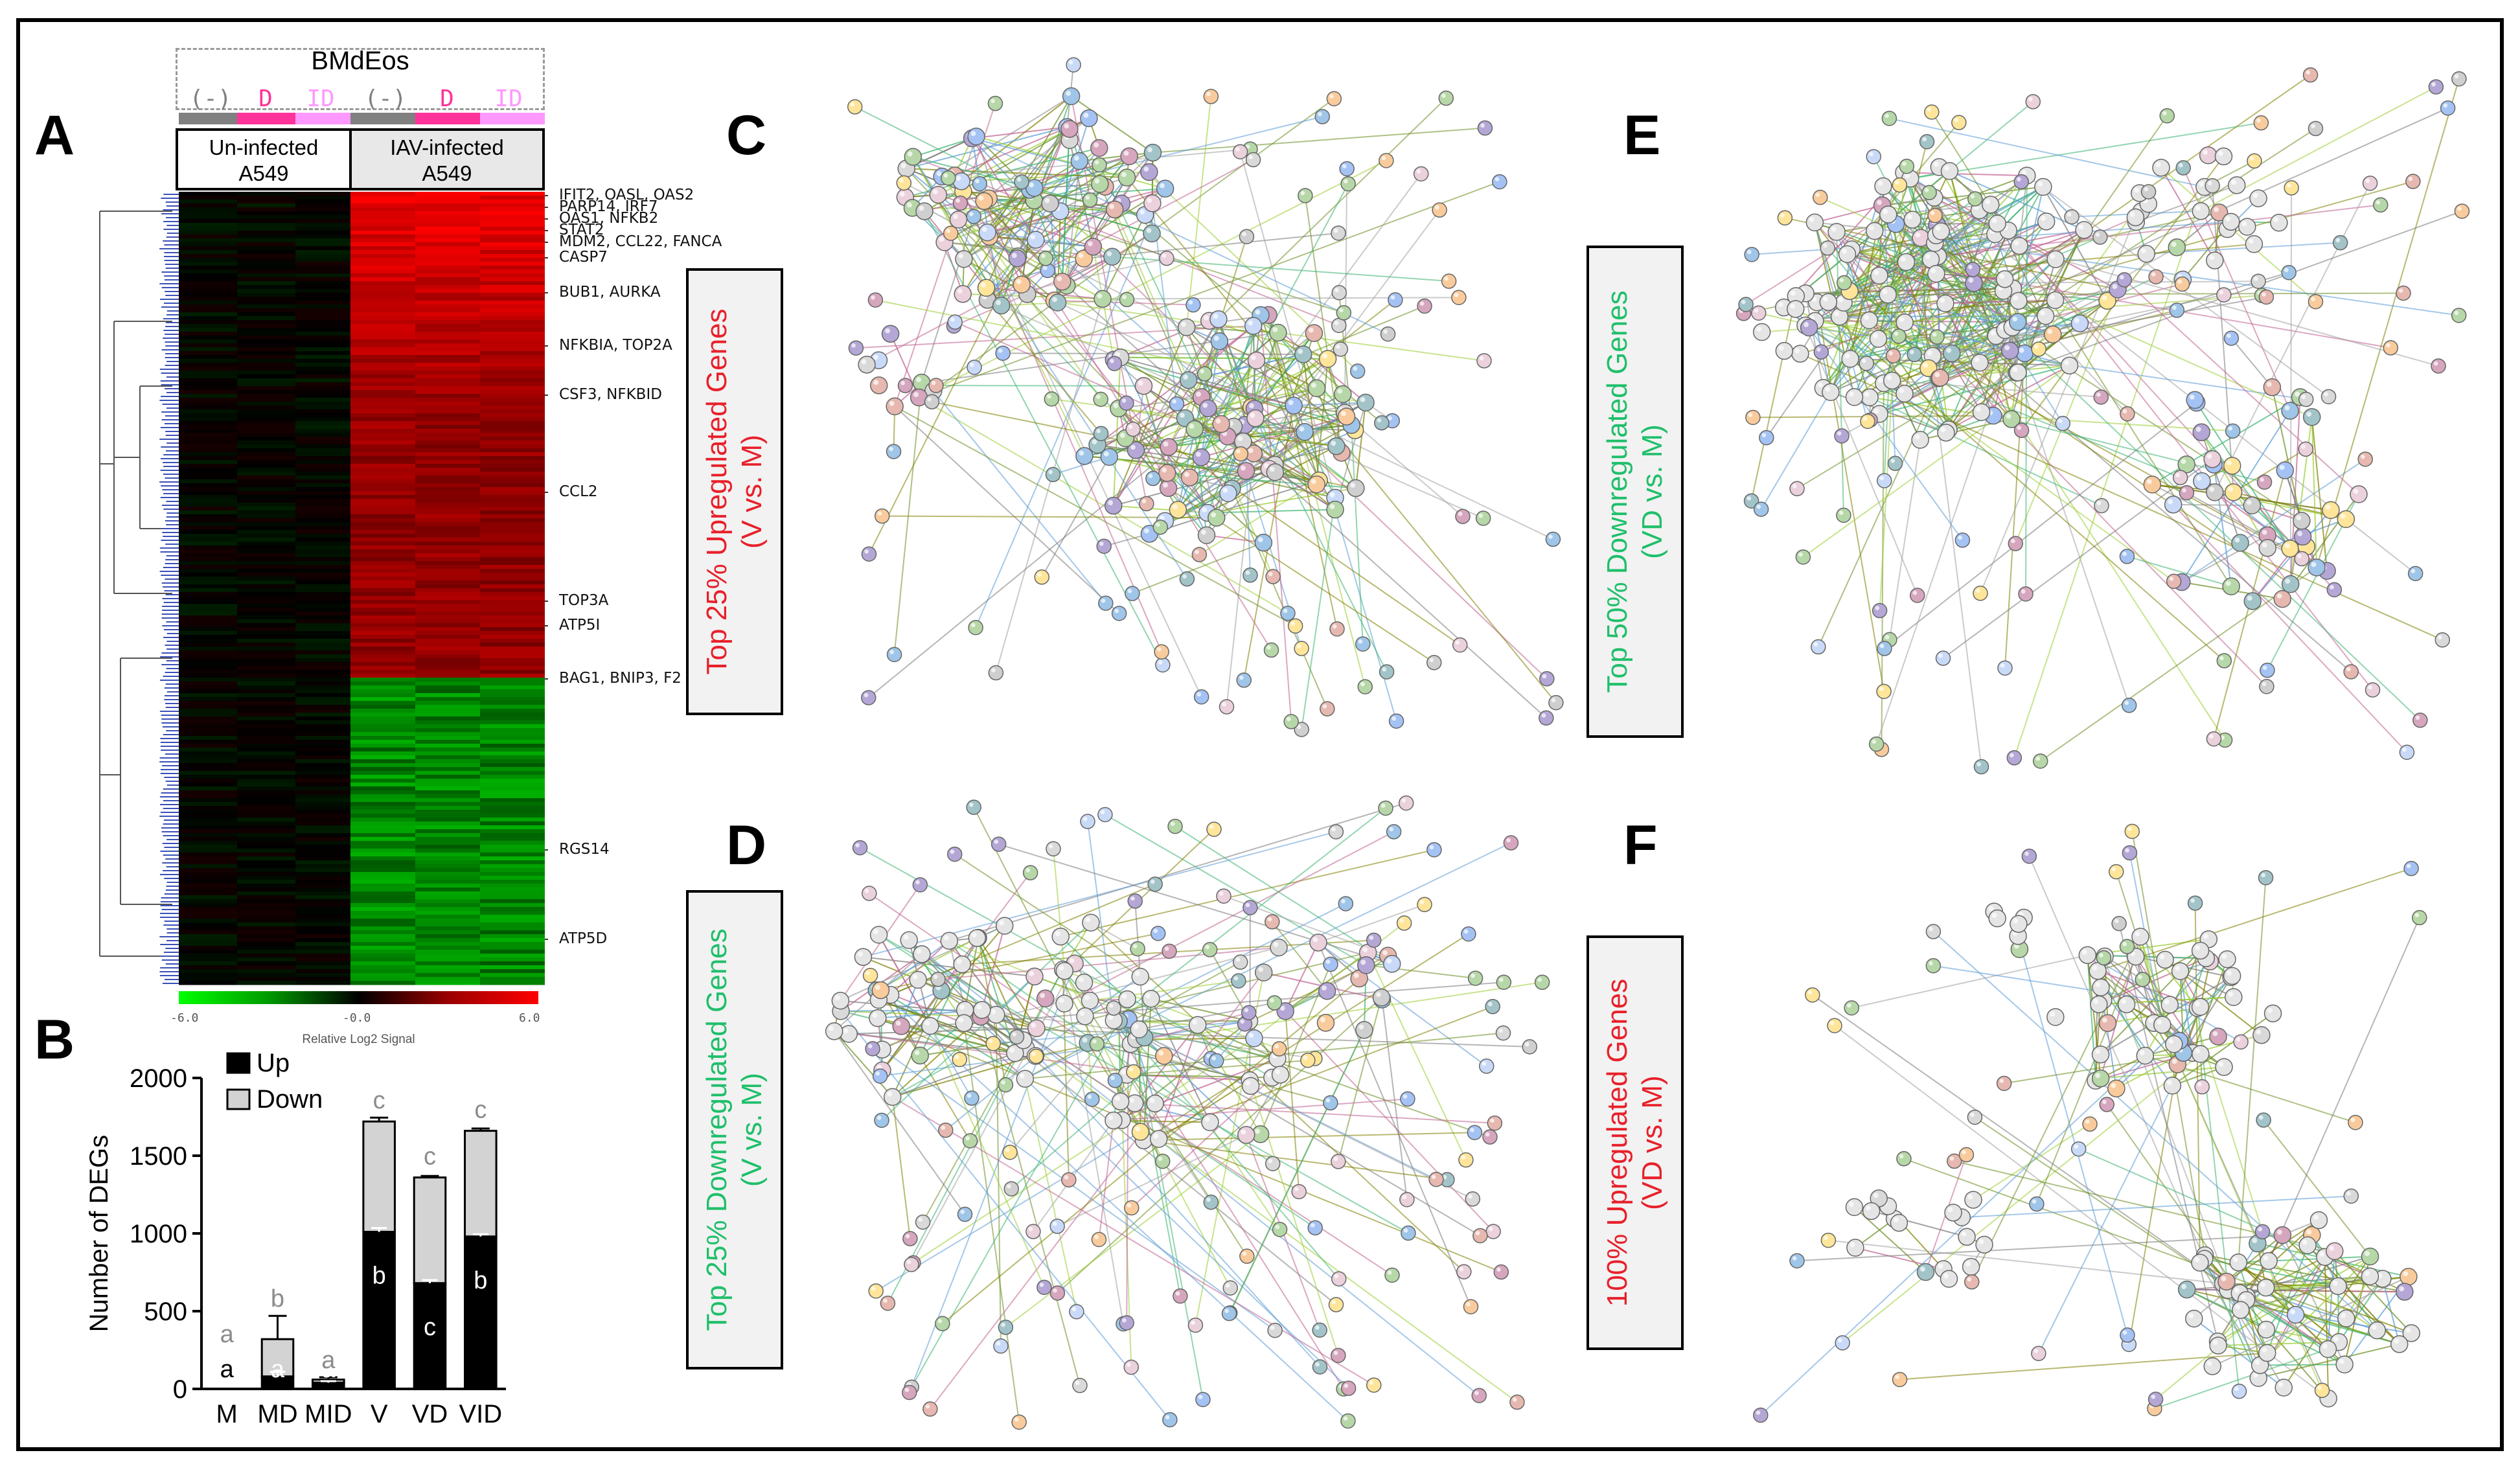  Describe the element at coordinates (277, 1414) in the screenshot. I see `x-tick-label: MD` at that location.